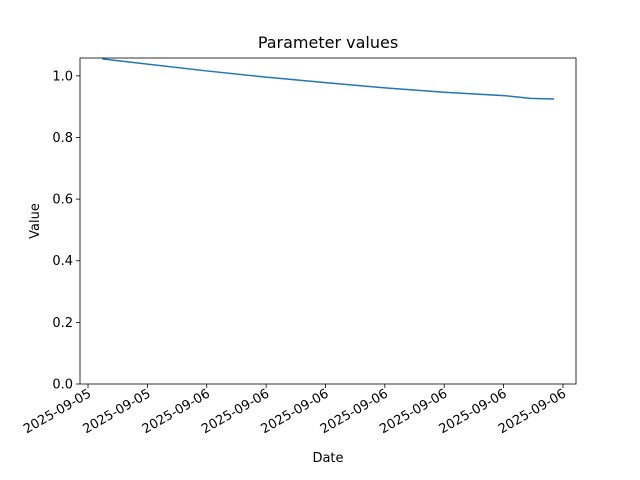 This screenshot has width=640, height=480. What do you see at coordinates (62, 138) in the screenshot?
I see `y-tick-label: 0.8` at bounding box center [62, 138].